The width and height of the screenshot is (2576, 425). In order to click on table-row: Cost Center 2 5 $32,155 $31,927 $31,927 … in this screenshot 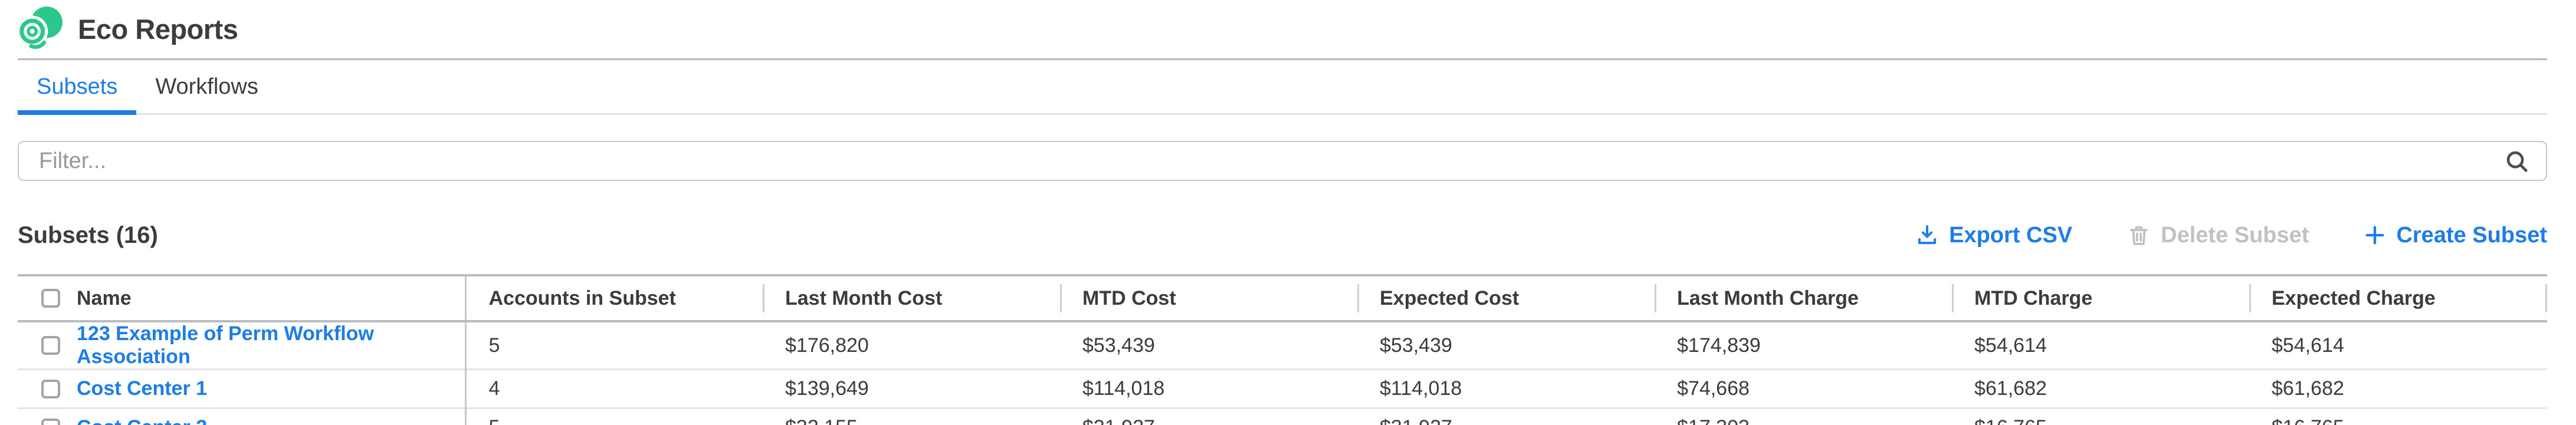, I will do `click(1282, 416)`.